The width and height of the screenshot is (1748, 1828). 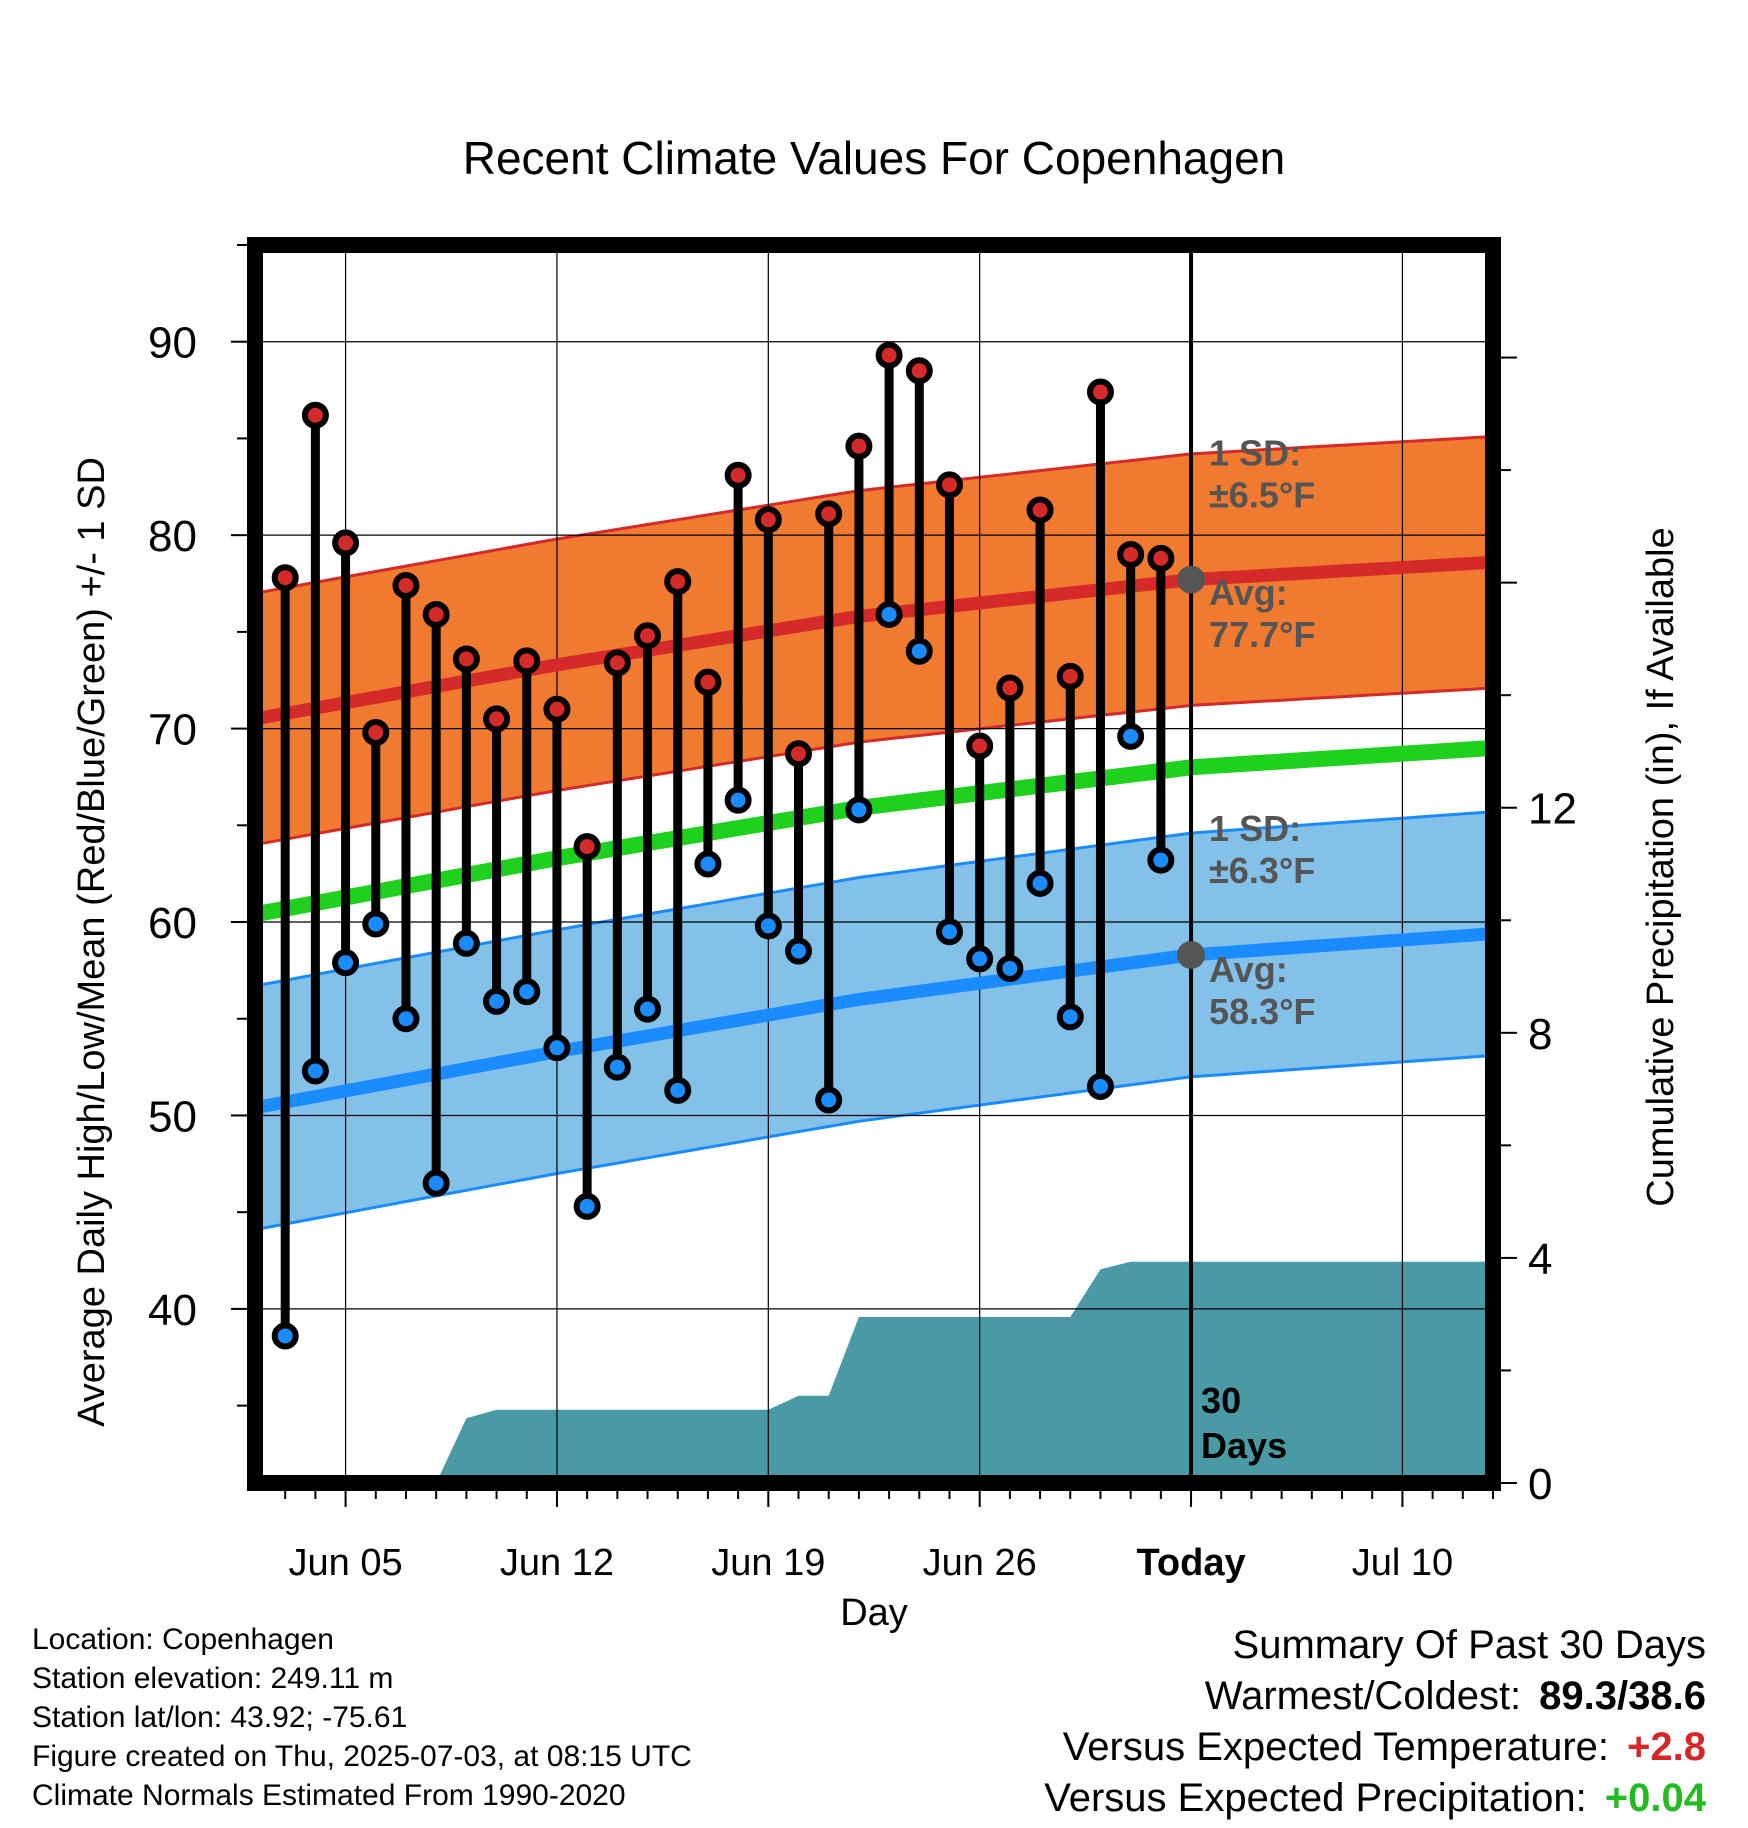 I want to click on x-tick-label: Jul 10, so click(x=1402, y=1563).